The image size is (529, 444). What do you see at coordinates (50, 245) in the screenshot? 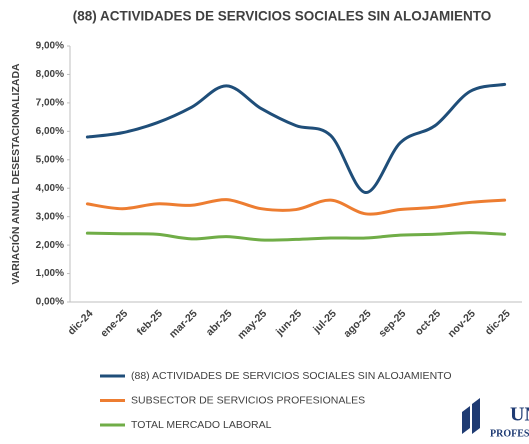
I see `y-tick-label: 2,00%` at bounding box center [50, 245].